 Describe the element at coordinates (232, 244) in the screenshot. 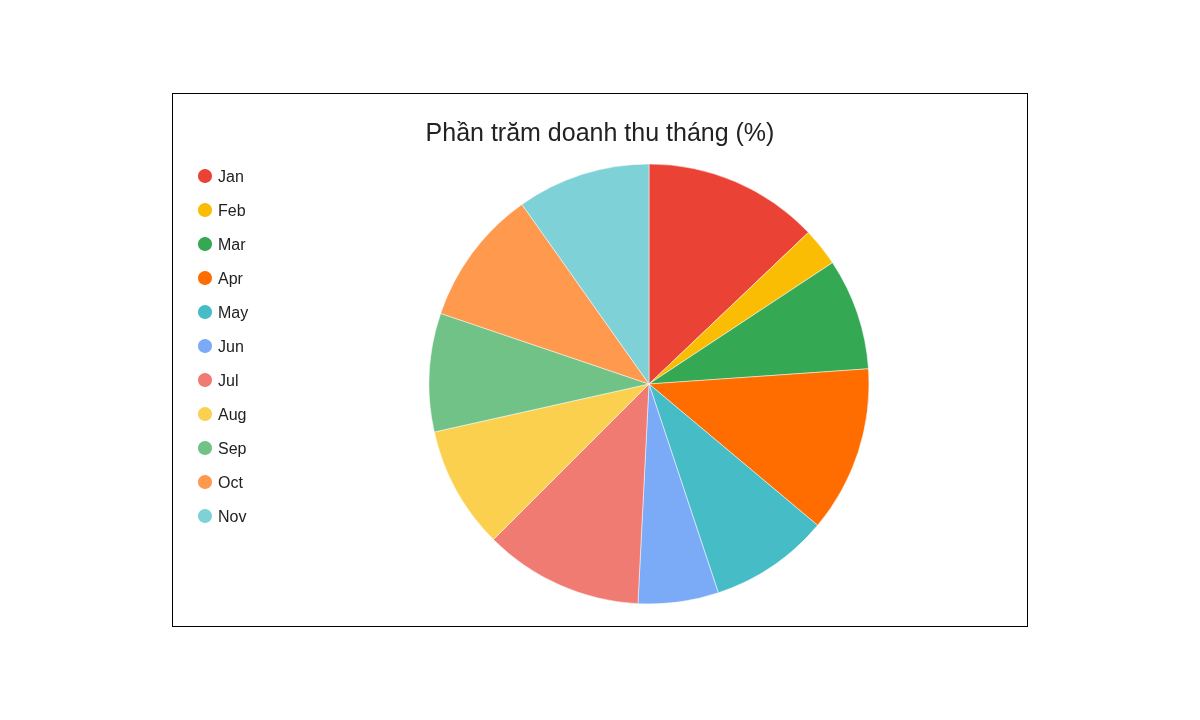

I see `legend-label: Mar` at that location.